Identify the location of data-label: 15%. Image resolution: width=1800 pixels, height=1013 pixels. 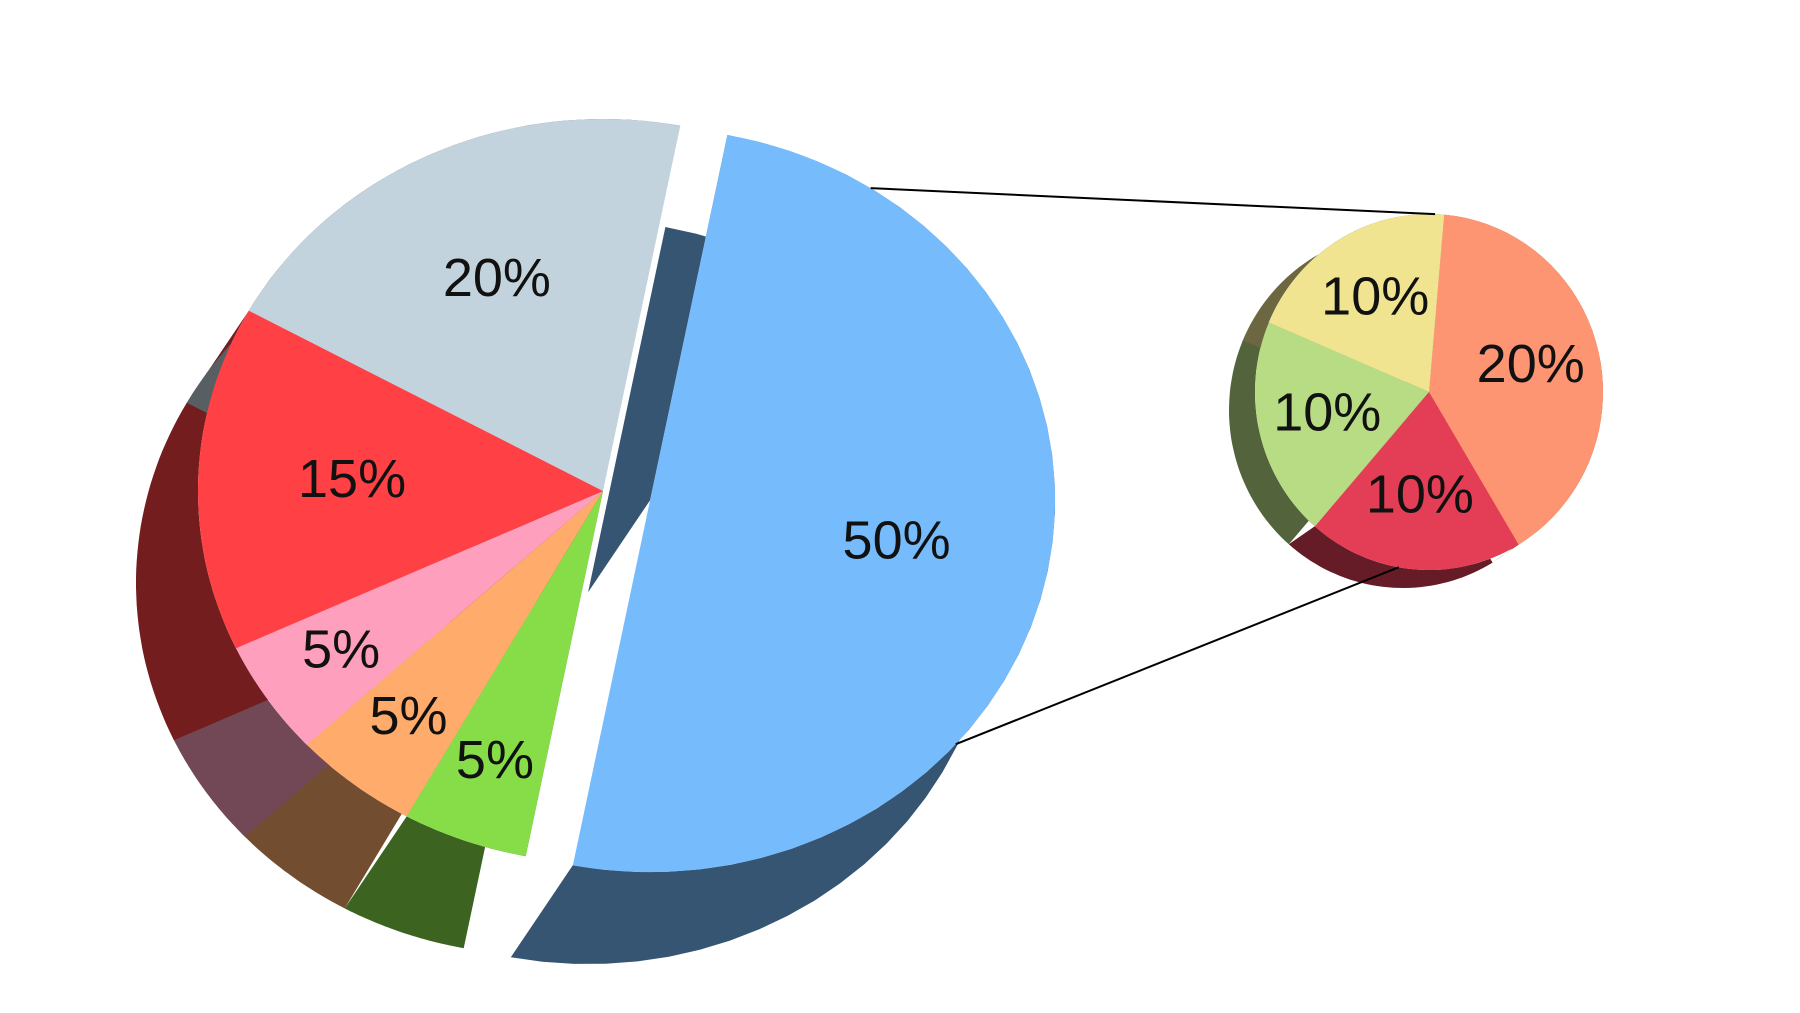
(352, 479).